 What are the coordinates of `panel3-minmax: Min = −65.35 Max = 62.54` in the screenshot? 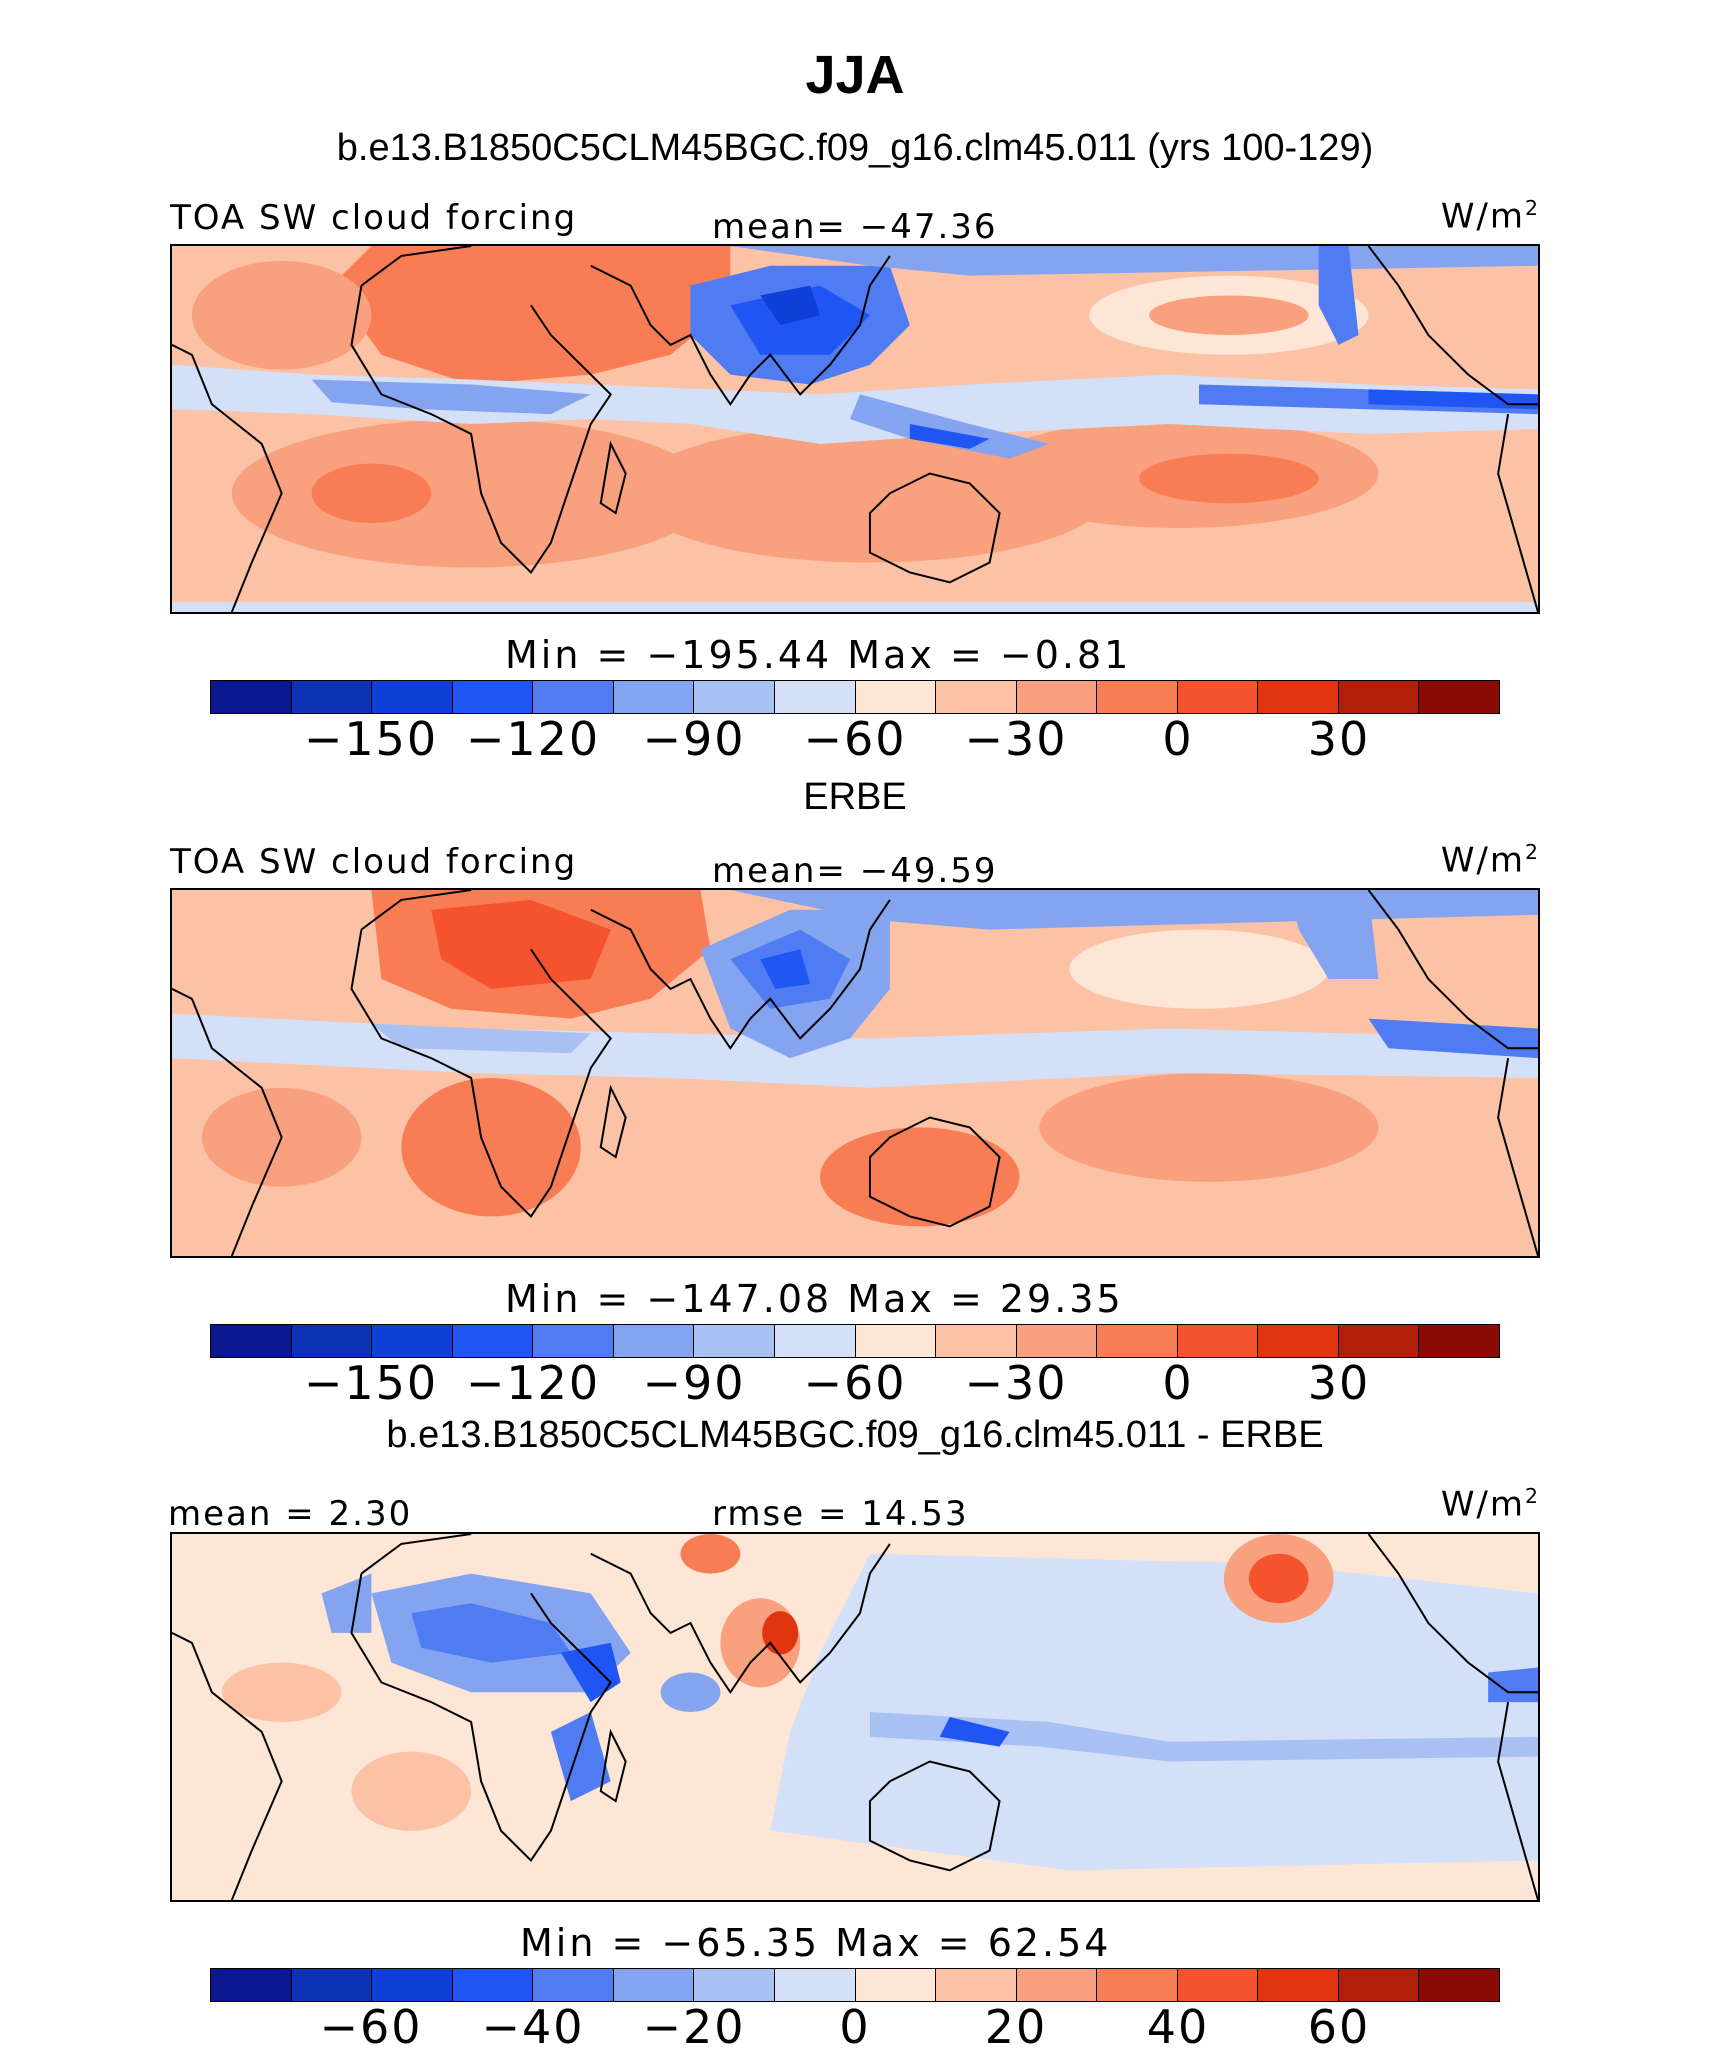 It's located at (816, 1943).